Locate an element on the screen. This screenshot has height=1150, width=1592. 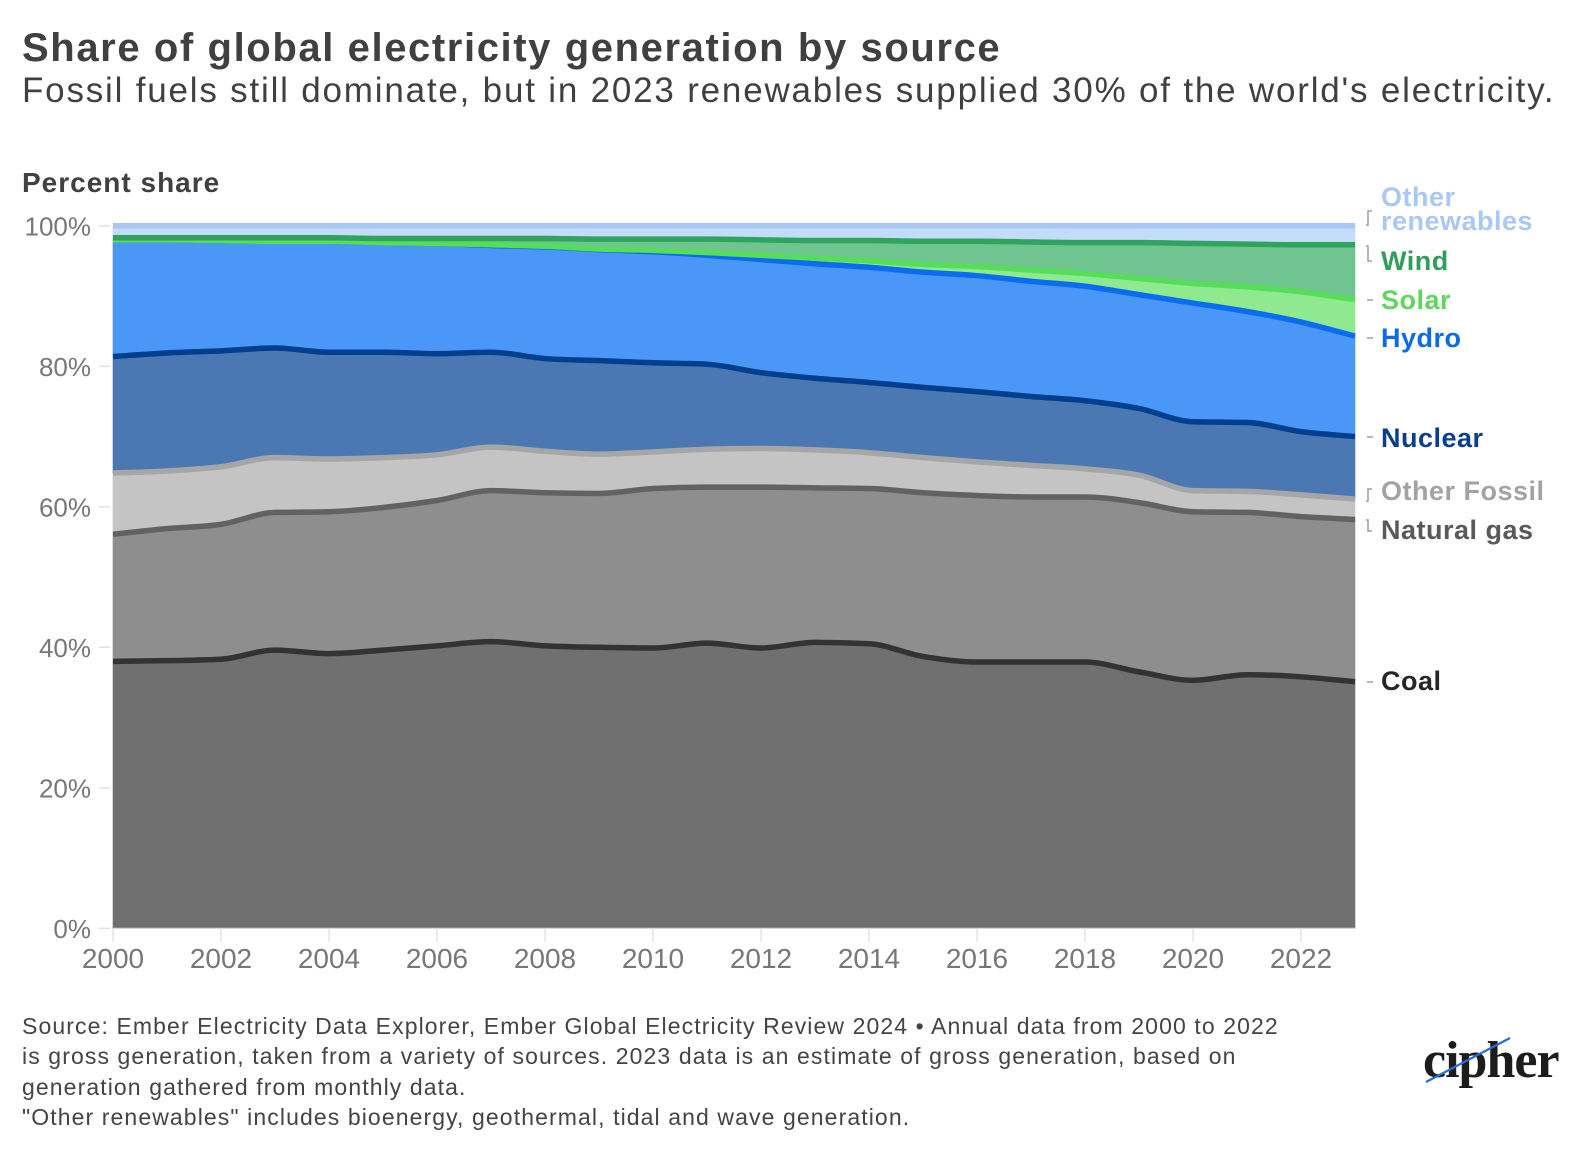
x-tick-label: 2000 is located at coordinates (113, 958).